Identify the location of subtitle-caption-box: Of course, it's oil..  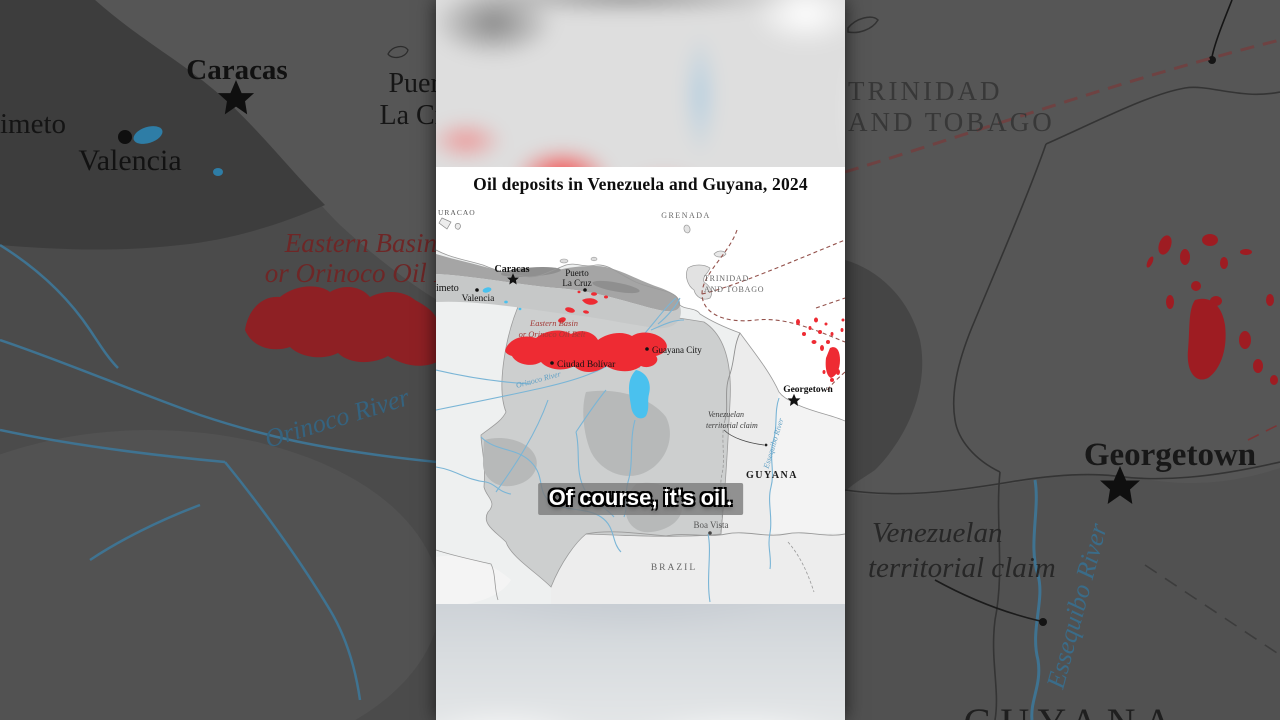
(640, 499).